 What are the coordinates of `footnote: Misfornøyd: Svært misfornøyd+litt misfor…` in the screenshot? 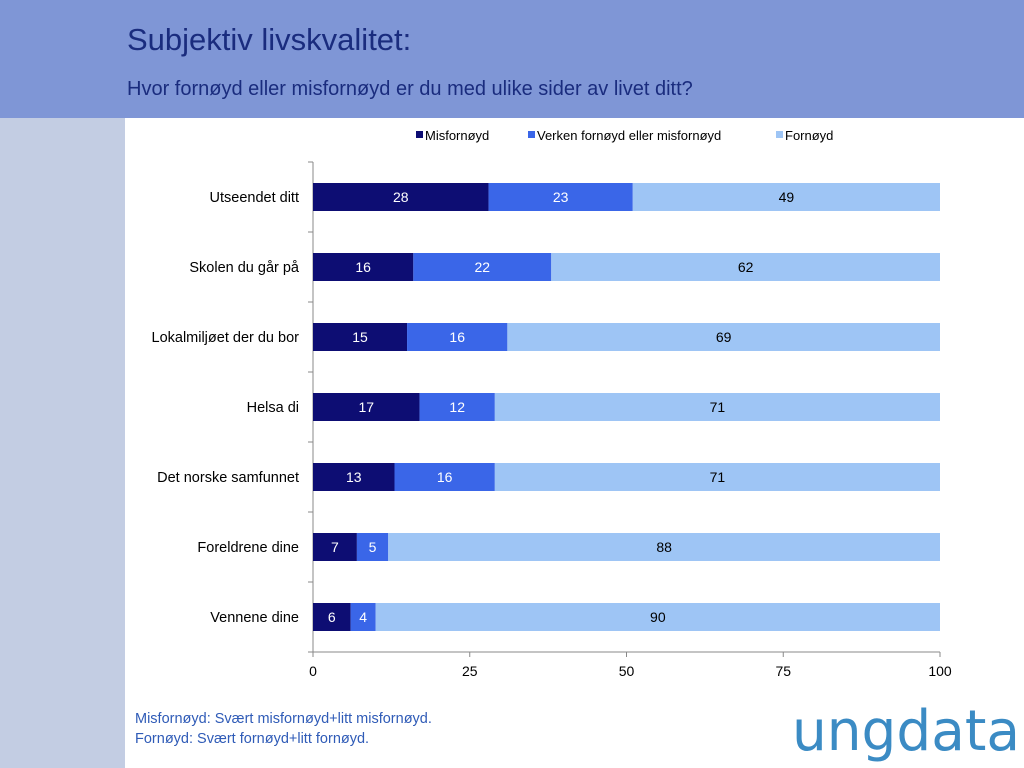 It's located at (283, 729).